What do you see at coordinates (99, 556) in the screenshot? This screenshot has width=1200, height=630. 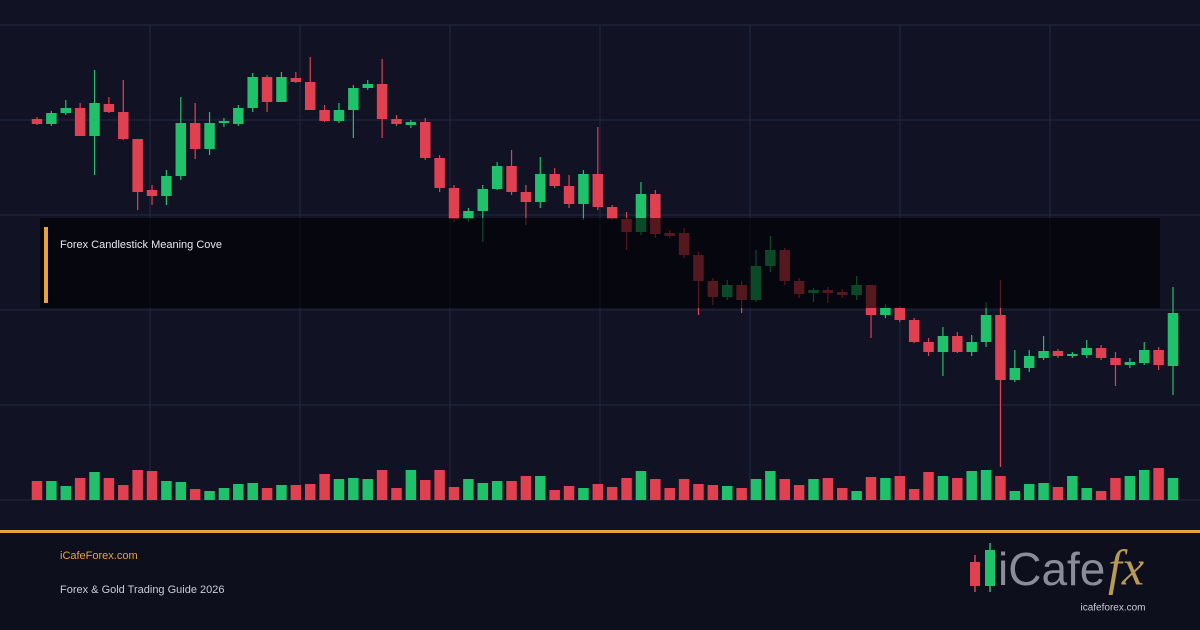 I see `footer-site: iCafeForex.com` at bounding box center [99, 556].